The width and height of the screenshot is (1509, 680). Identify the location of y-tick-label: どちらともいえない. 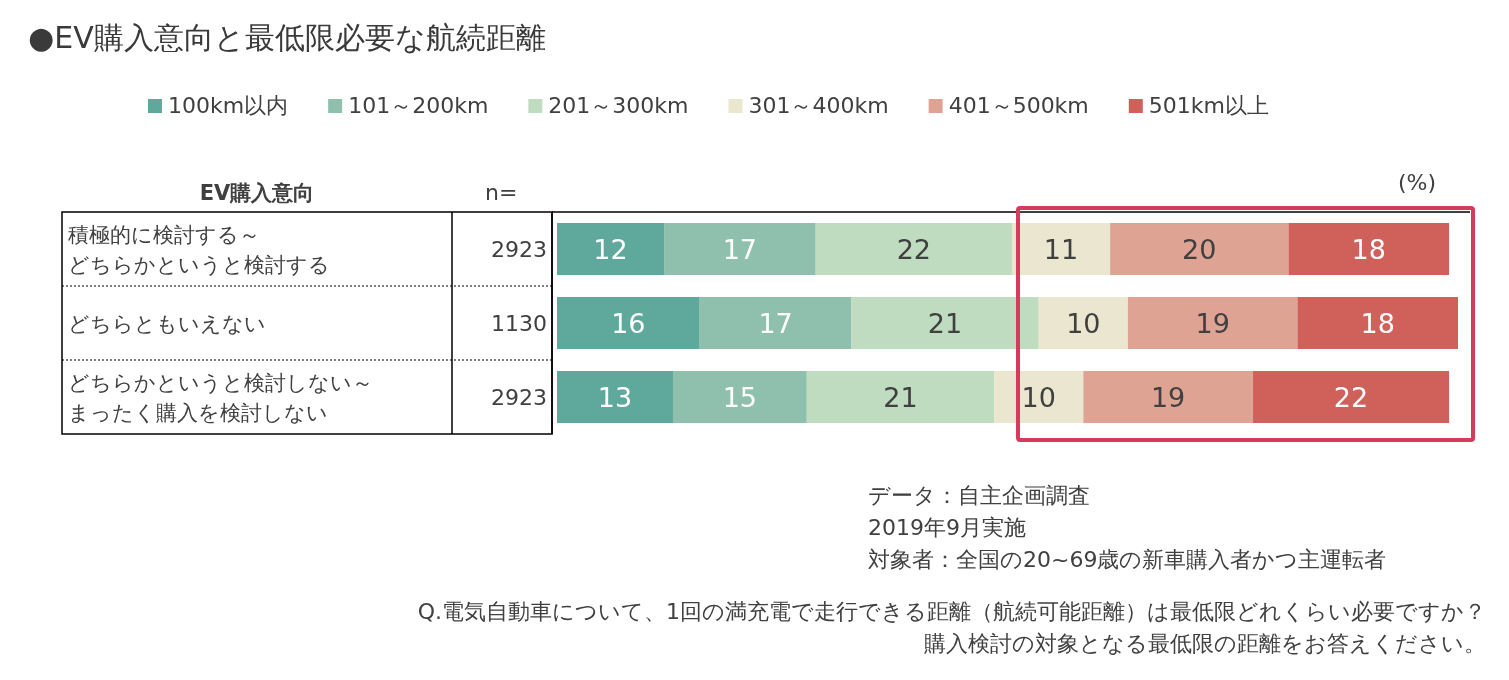
(167, 324).